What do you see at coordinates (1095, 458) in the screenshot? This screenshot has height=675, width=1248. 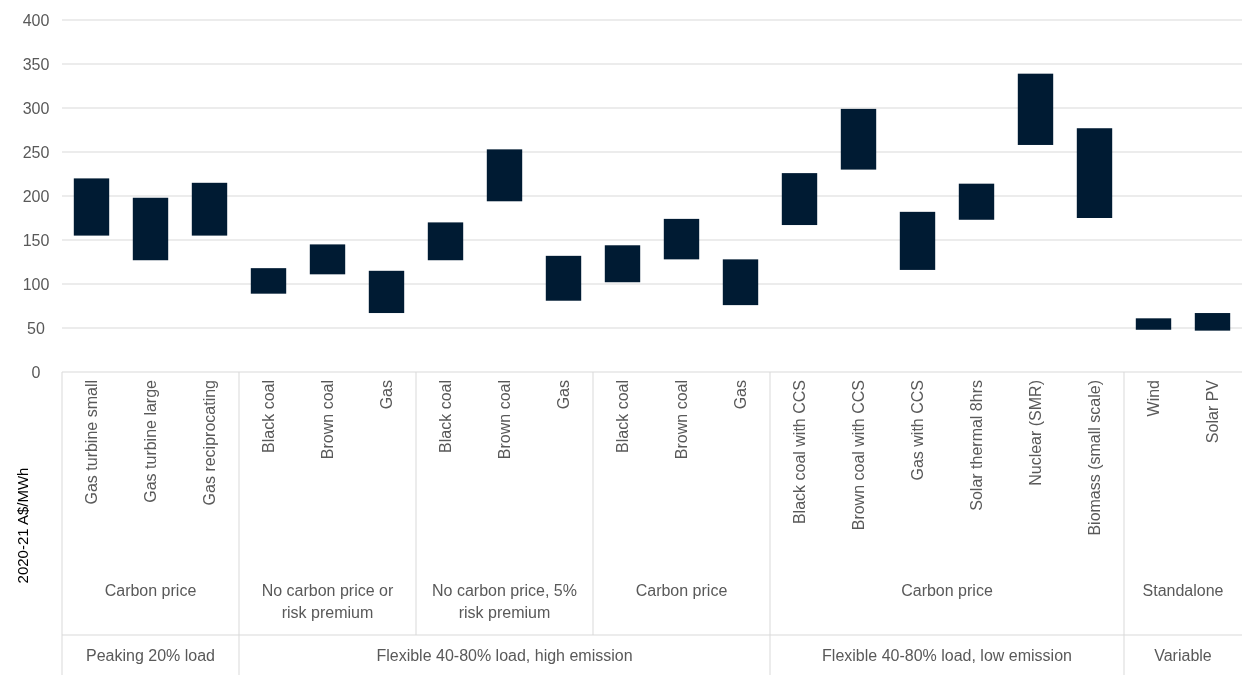 I see `x-tick-label: Biomass (small scale)` at bounding box center [1095, 458].